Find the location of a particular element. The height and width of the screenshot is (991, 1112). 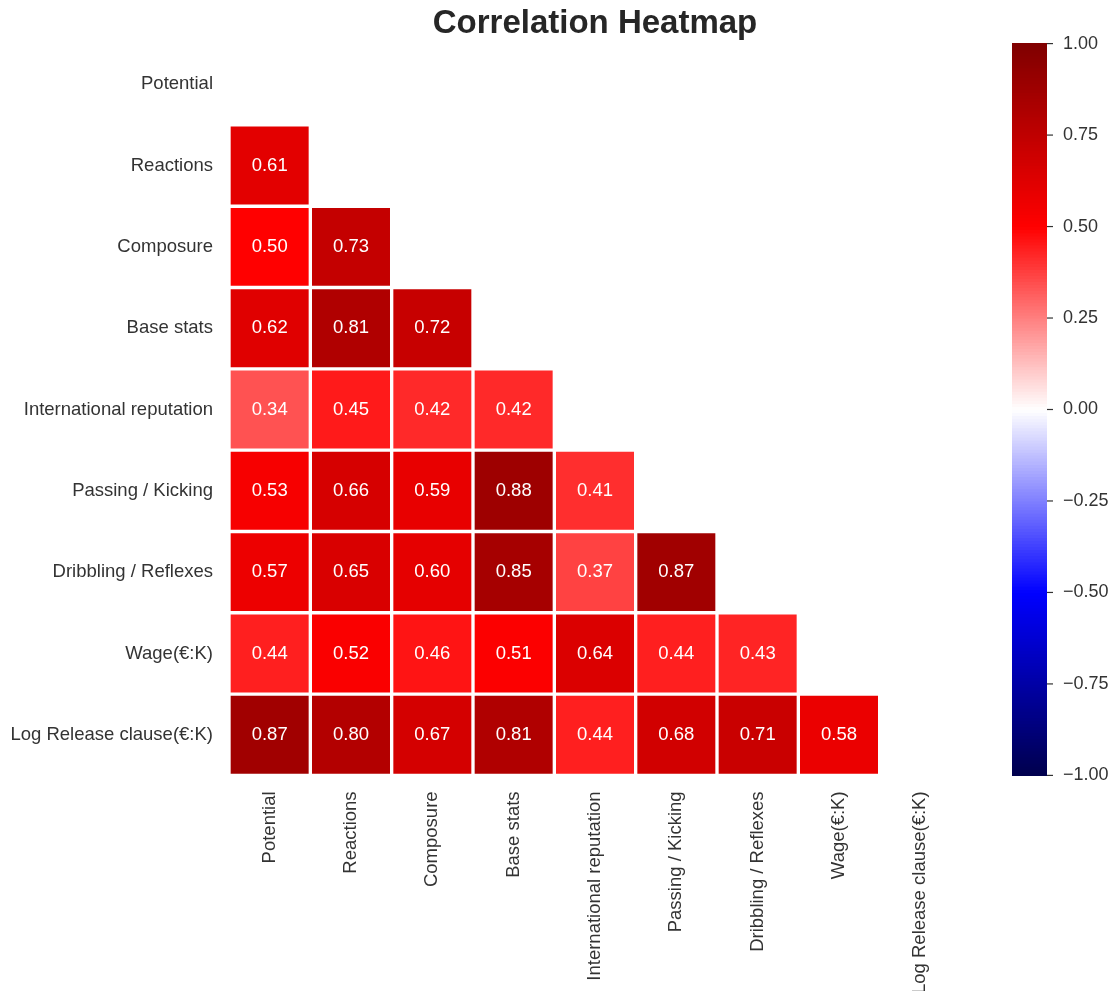

data-label: 0.72 is located at coordinates (432, 327).